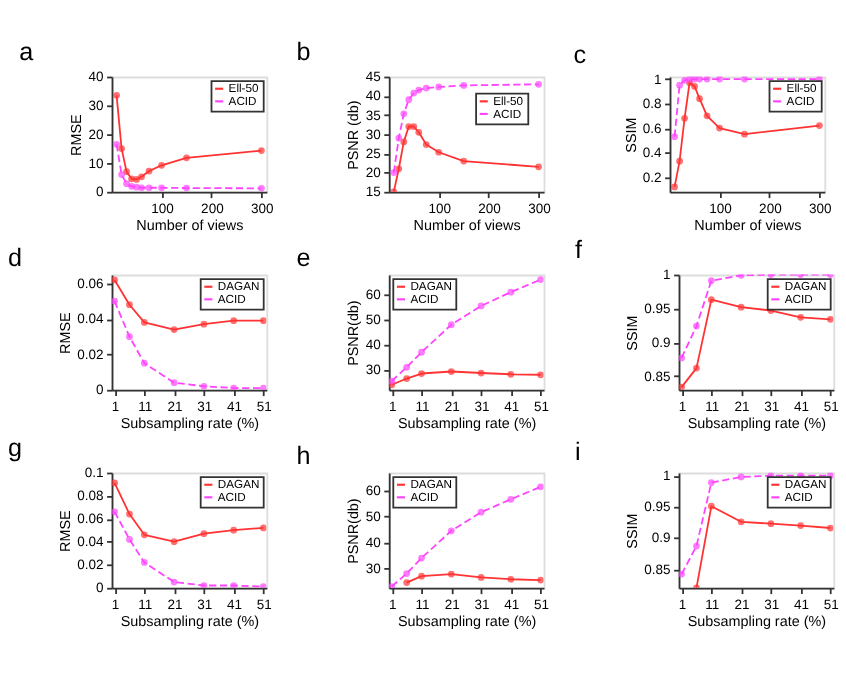 The height and width of the screenshot is (692, 846). I want to click on chart-title: b, so click(303, 52).